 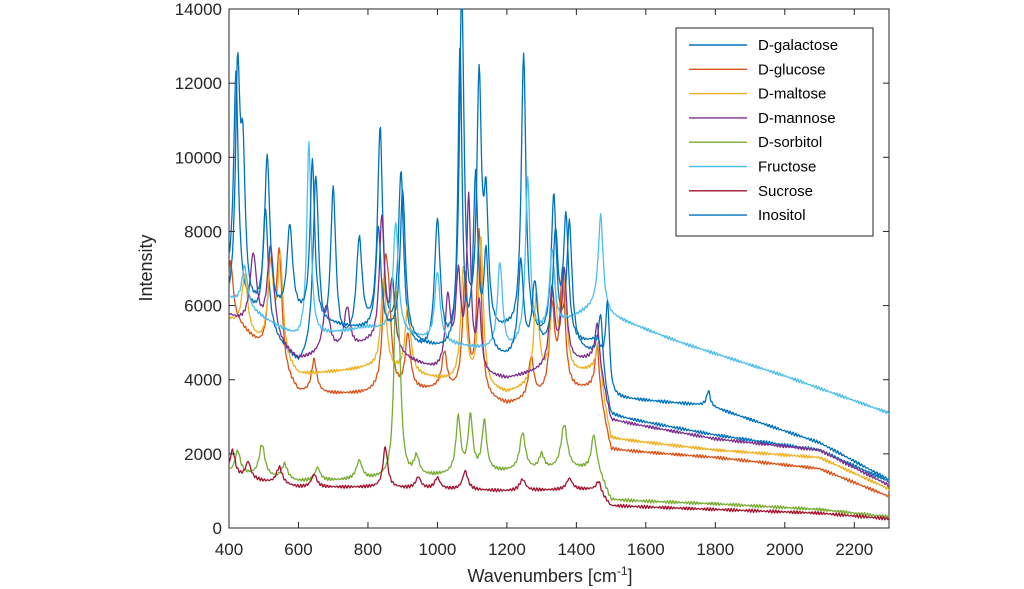 What do you see at coordinates (576, 549) in the screenshot?
I see `x-tick-label: 1400` at bounding box center [576, 549].